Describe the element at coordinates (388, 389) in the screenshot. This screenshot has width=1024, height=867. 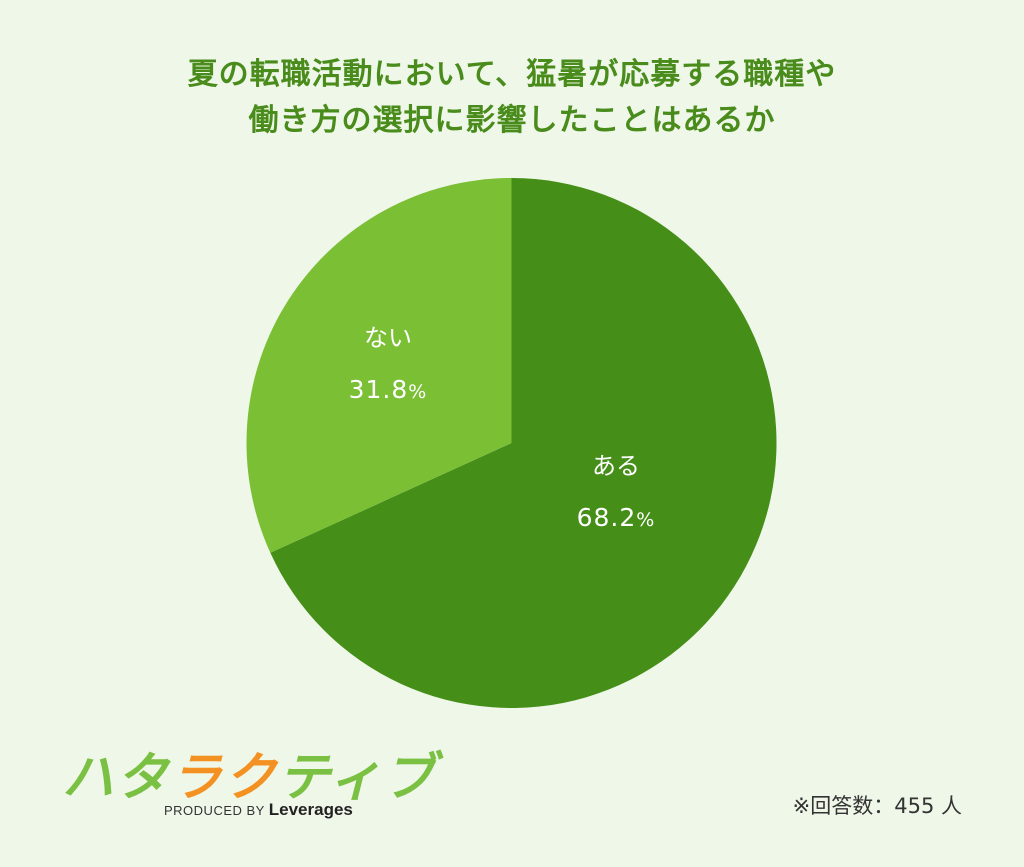
I see `label-nai-value: 31.8%` at that location.